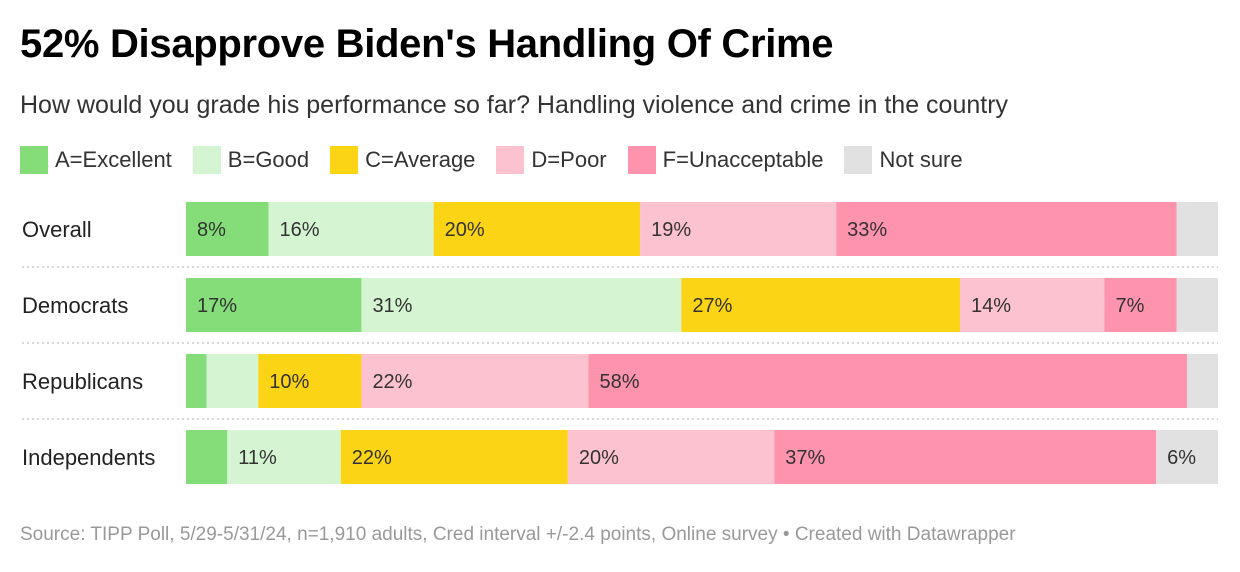 This screenshot has height=572, width=1240. What do you see at coordinates (113, 159) in the screenshot?
I see `legend-label: A=Excellent` at bounding box center [113, 159].